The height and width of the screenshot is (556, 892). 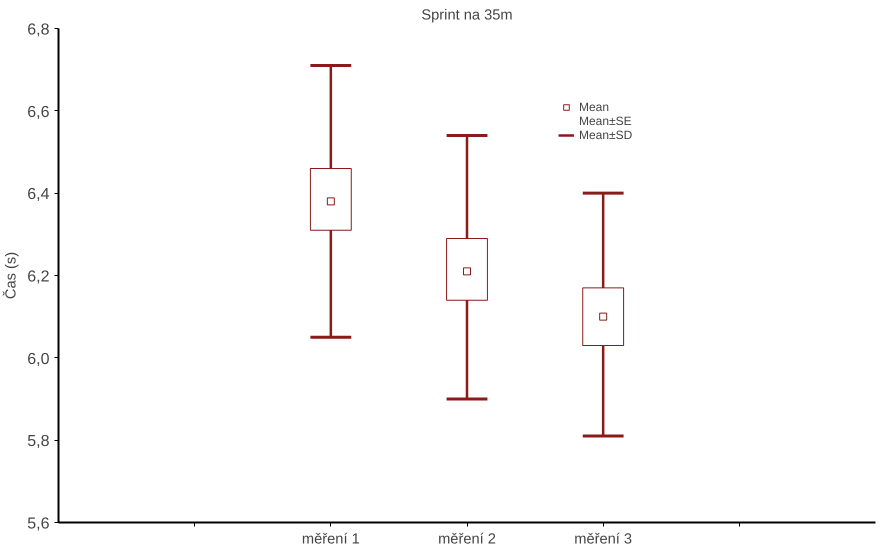 I want to click on y-tick-label: 6,8, so click(x=38, y=30).